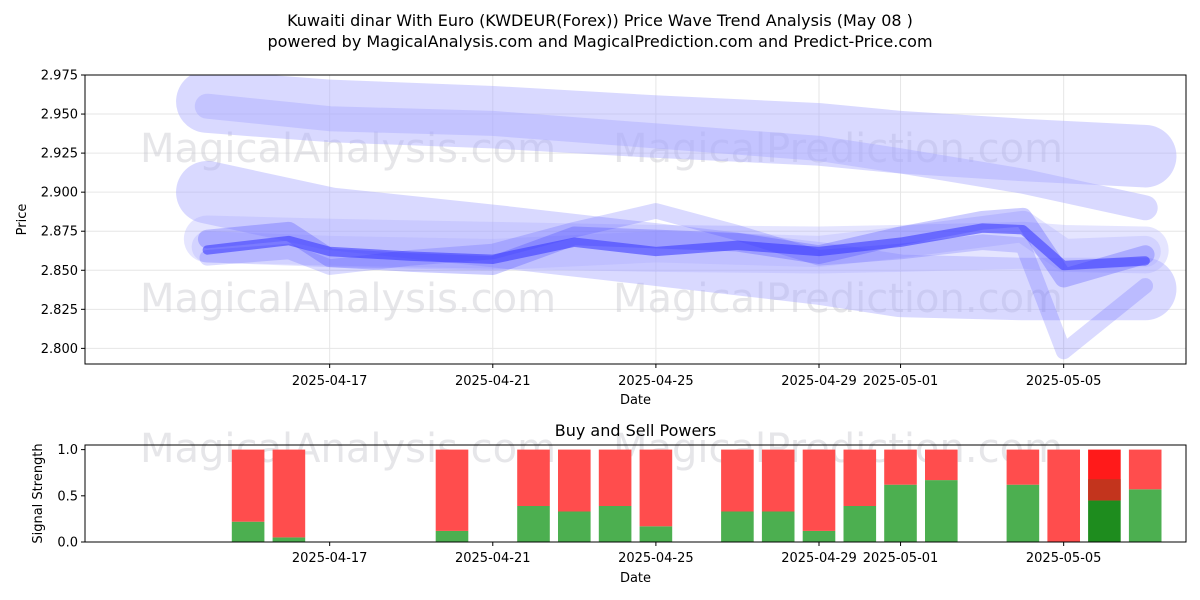 The width and height of the screenshot is (1200, 600). What do you see at coordinates (635, 400) in the screenshot?
I see `top-x-axis-label: Date` at bounding box center [635, 400].